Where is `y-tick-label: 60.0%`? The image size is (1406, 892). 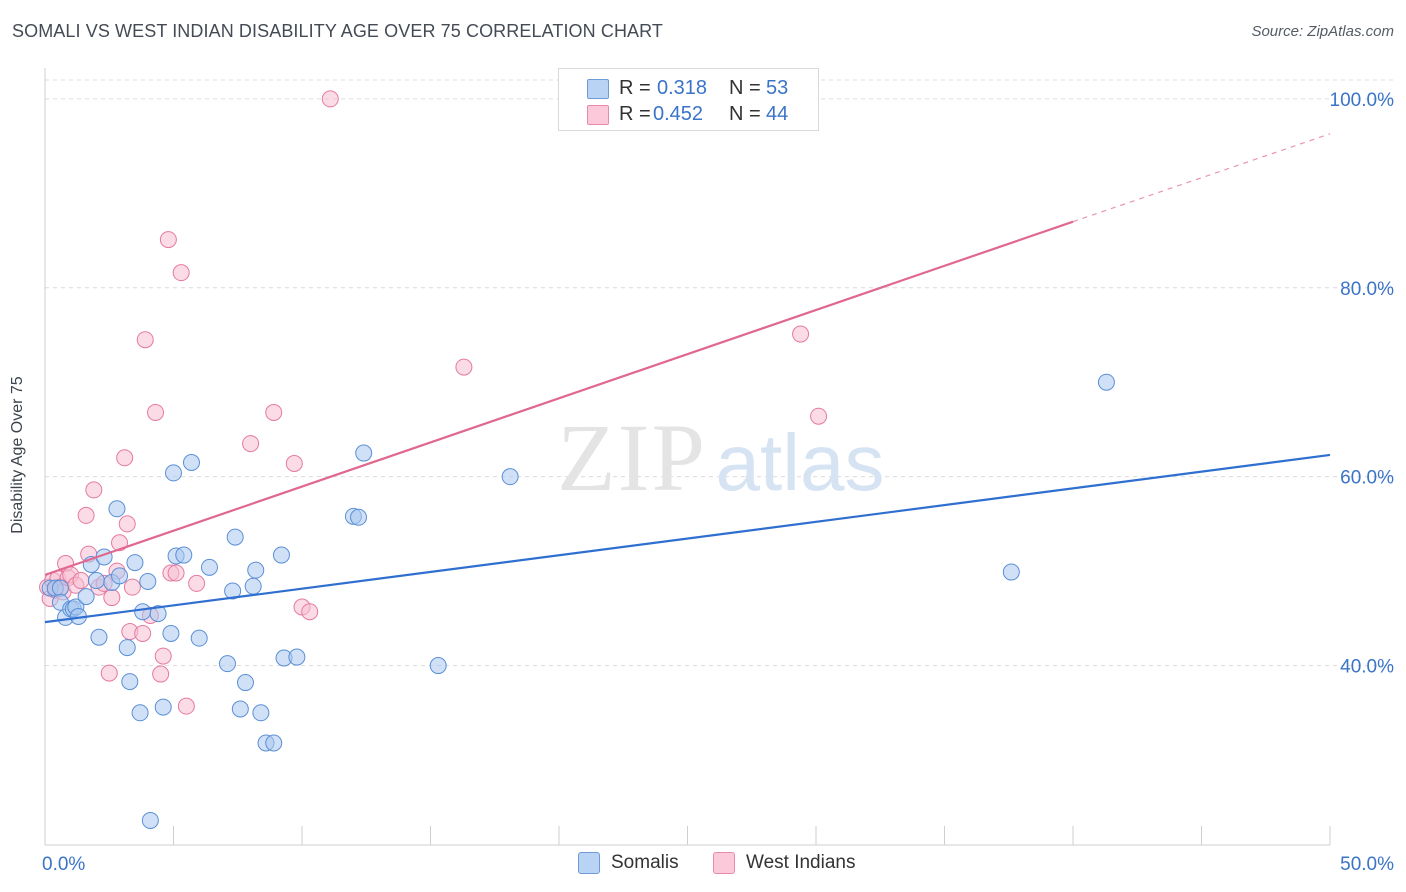 y-tick-label: 60.0% is located at coordinates (1367, 478).